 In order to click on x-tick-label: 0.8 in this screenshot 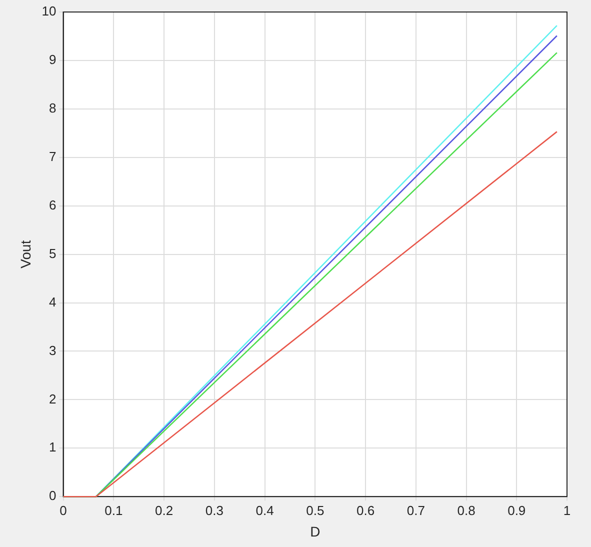, I will do `click(466, 510)`.